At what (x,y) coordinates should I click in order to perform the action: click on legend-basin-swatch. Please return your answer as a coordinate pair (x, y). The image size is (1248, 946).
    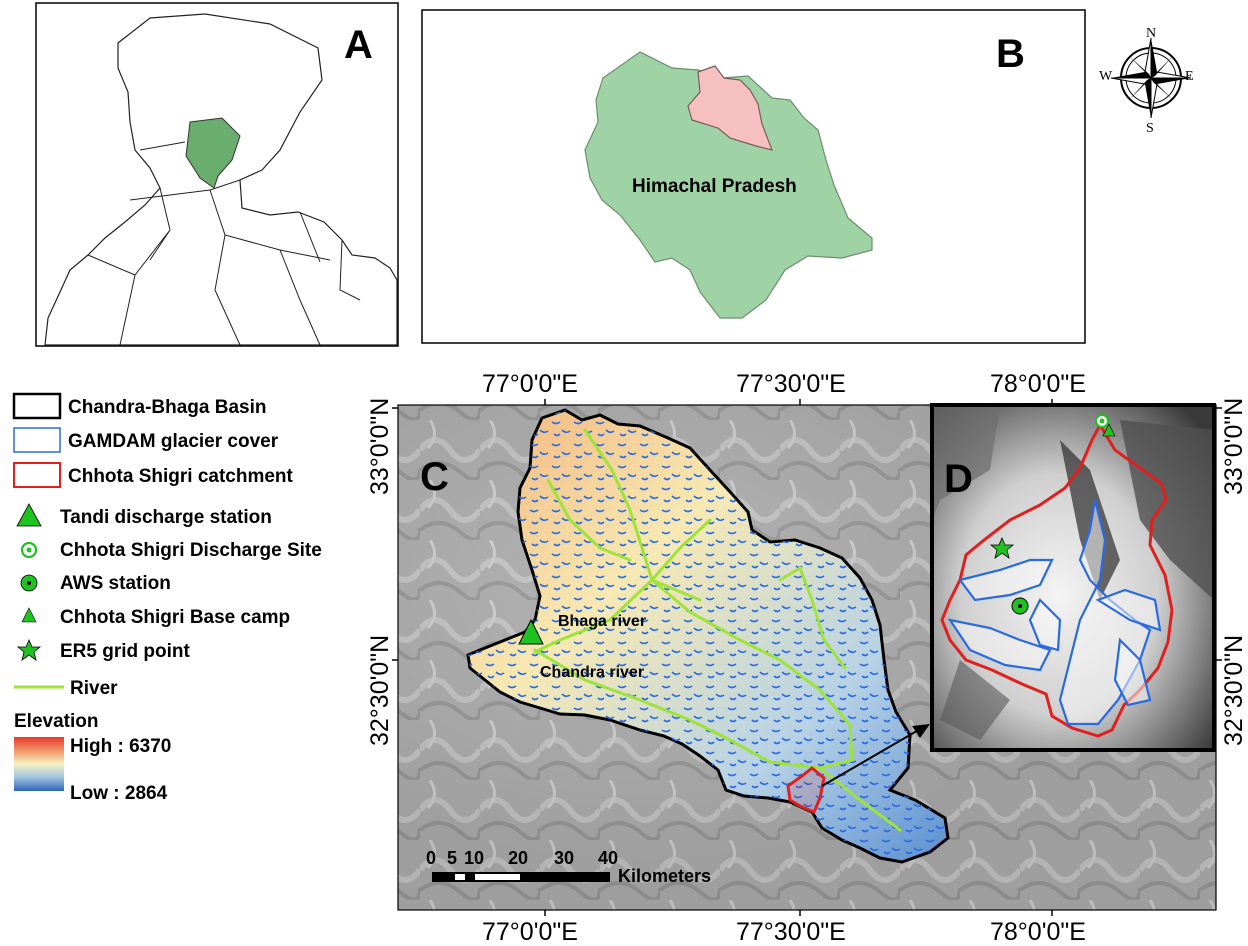
    Looking at the image, I should click on (37, 406).